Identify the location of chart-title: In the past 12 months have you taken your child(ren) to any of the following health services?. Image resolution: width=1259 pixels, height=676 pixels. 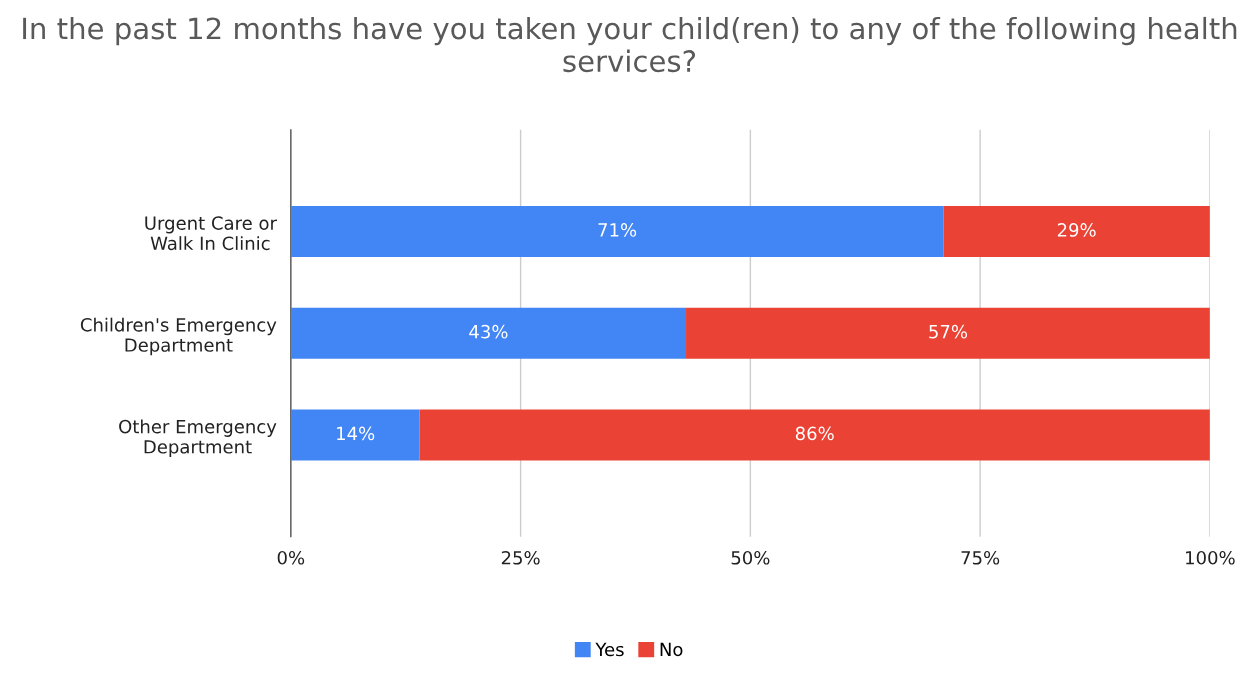
(630, 44).